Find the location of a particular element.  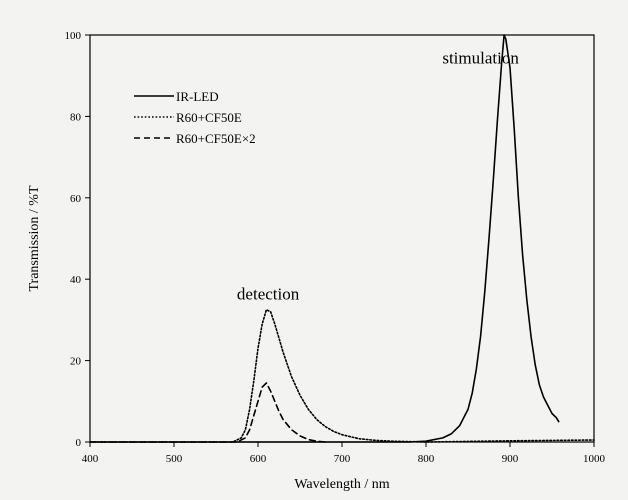

annotation-2: detection is located at coordinates (268, 294).